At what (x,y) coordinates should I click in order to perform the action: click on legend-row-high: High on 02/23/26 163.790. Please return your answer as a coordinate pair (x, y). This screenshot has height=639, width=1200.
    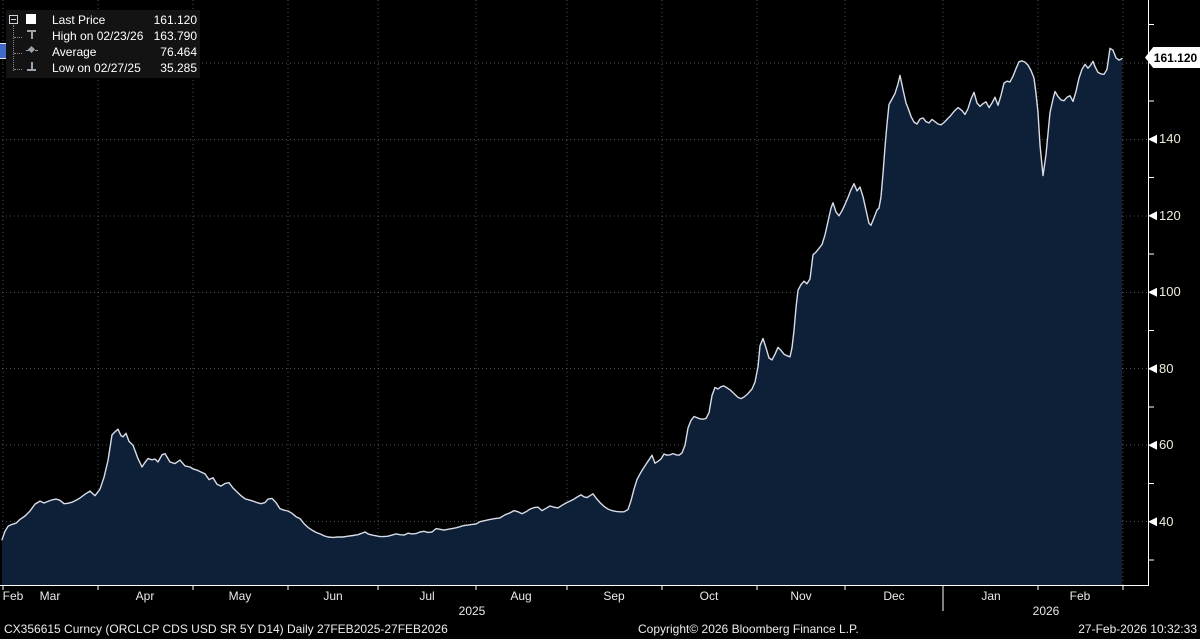
    Looking at the image, I should click on (103, 36).